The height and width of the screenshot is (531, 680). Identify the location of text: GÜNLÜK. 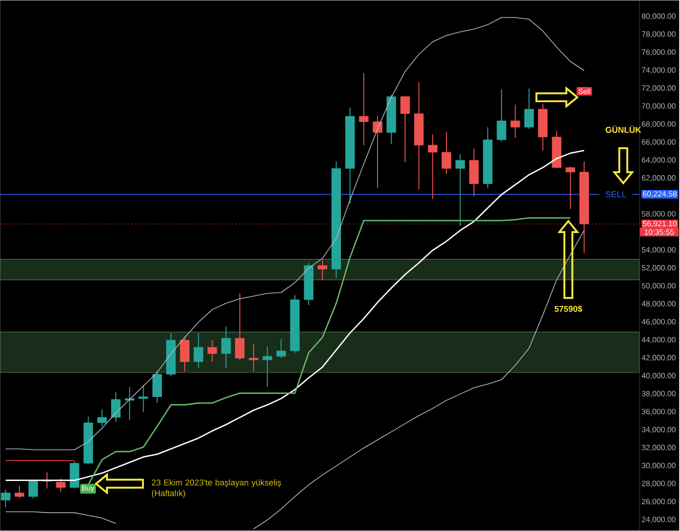
(624, 129).